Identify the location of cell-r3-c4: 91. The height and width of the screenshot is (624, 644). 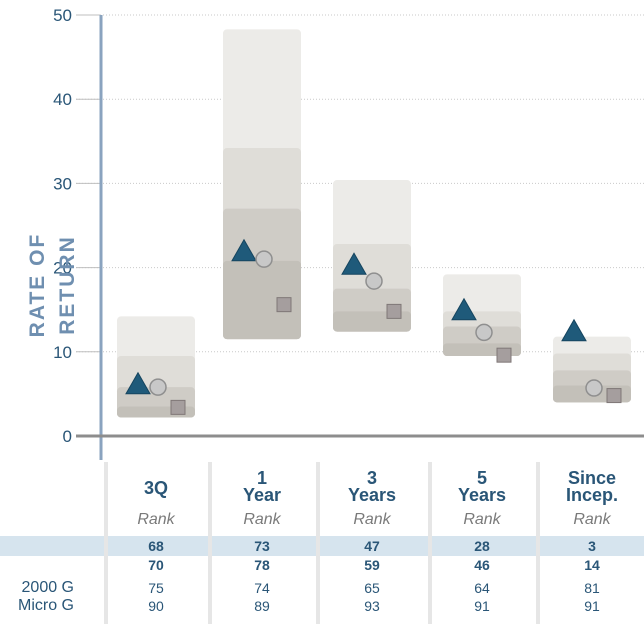
(592, 606).